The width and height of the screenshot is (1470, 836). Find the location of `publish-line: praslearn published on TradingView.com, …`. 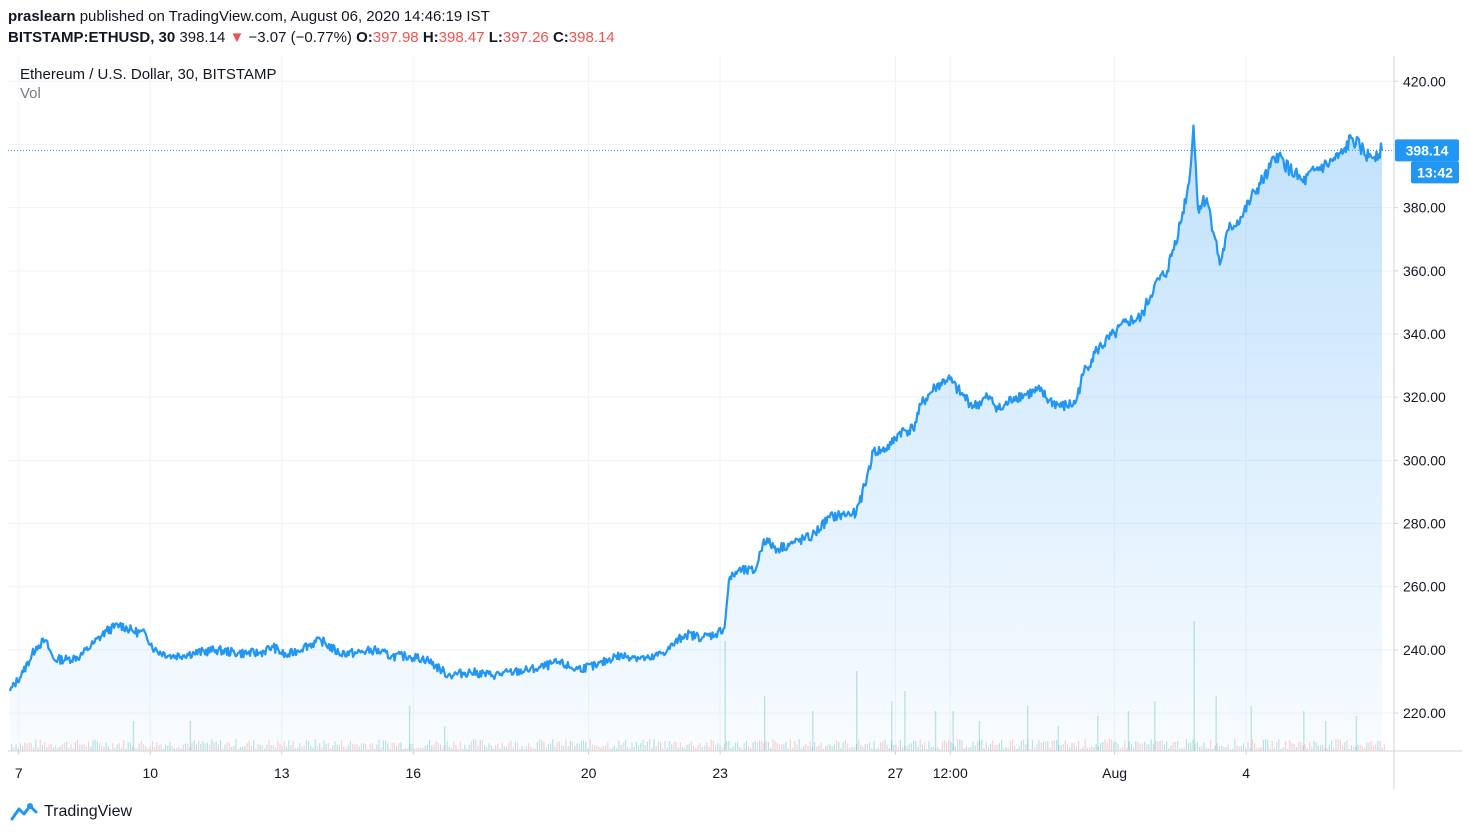

publish-line: praslearn published on TradingView.com, … is located at coordinates (311, 16).